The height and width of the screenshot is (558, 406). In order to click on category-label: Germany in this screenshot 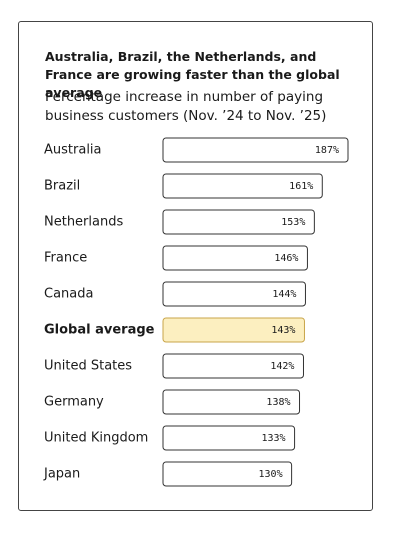, I will do `click(74, 402)`.